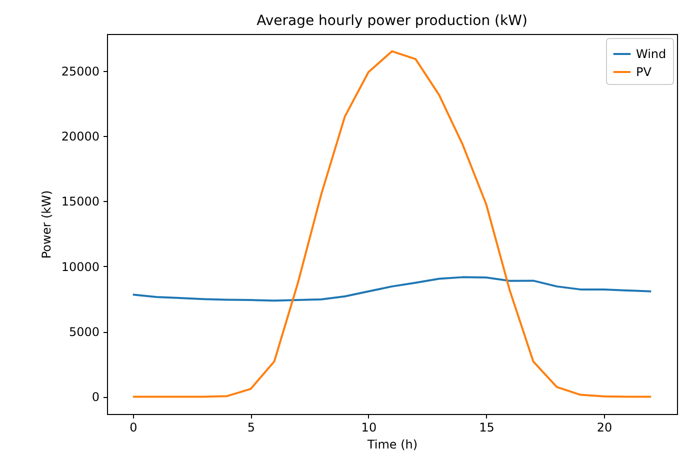  I want to click on y-tick-label: 20000, so click(80, 137).